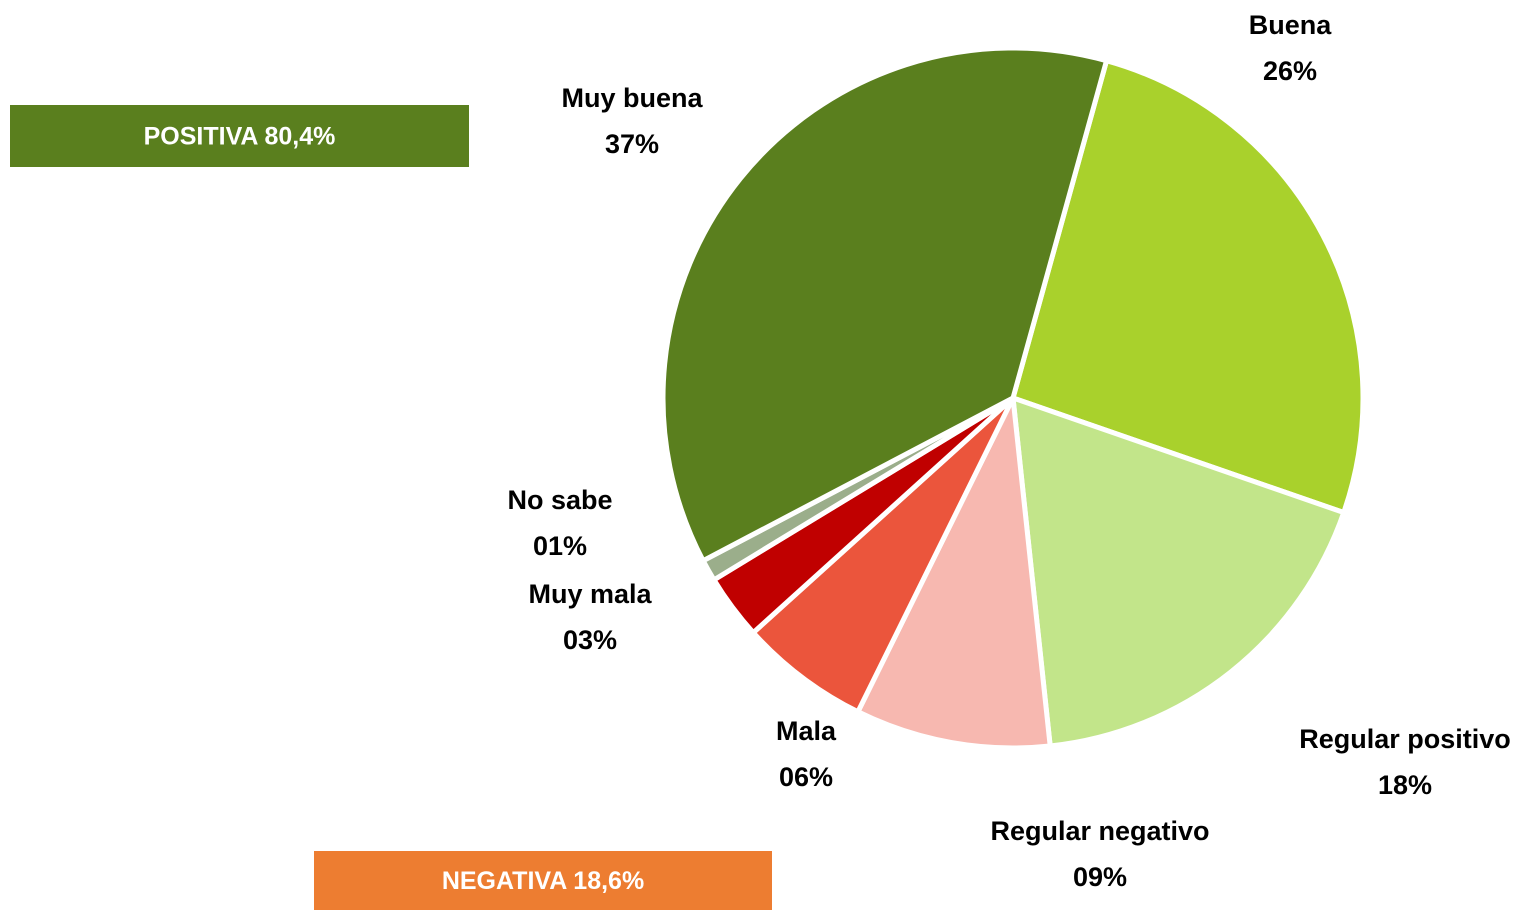  I want to click on slice-value: 06%, so click(806, 777).